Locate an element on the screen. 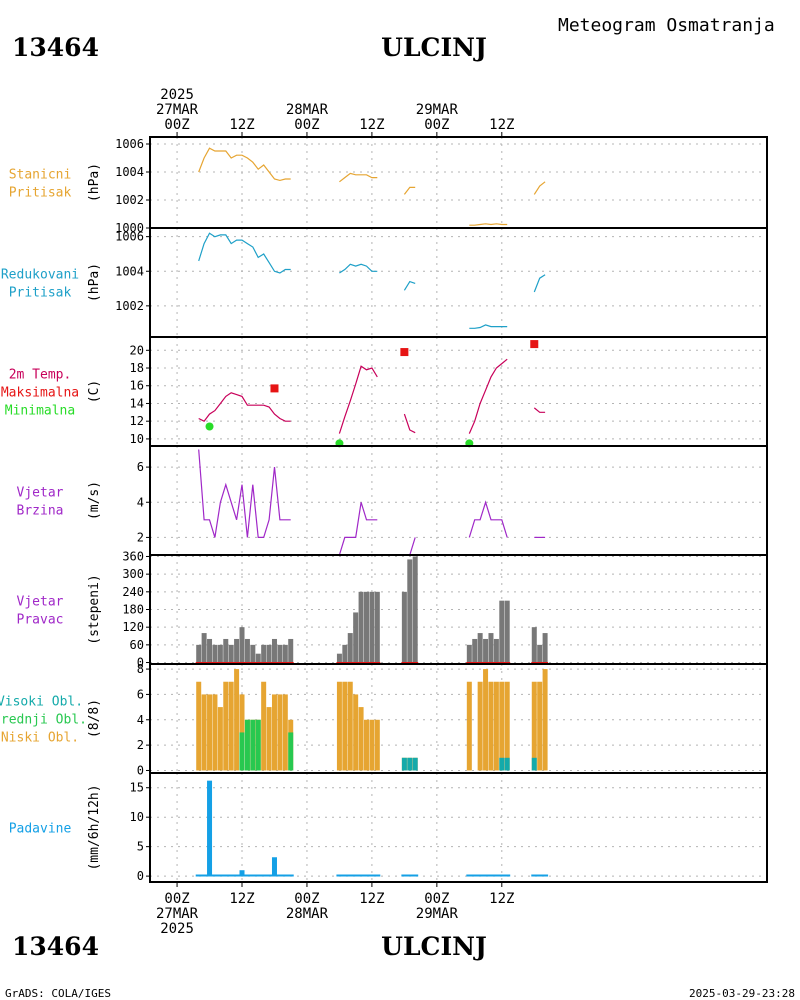 The image size is (800, 1000). x-label-top: 27MAR is located at coordinates (177, 110).